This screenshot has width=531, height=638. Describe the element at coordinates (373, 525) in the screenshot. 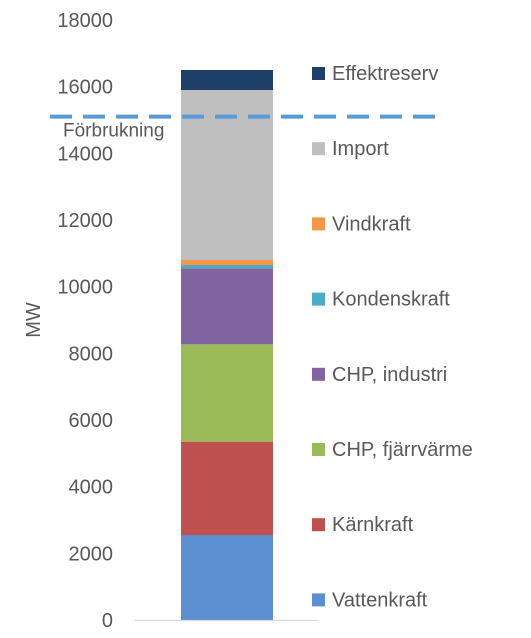

I see `legend-label-6: Kärnkraft` at that location.